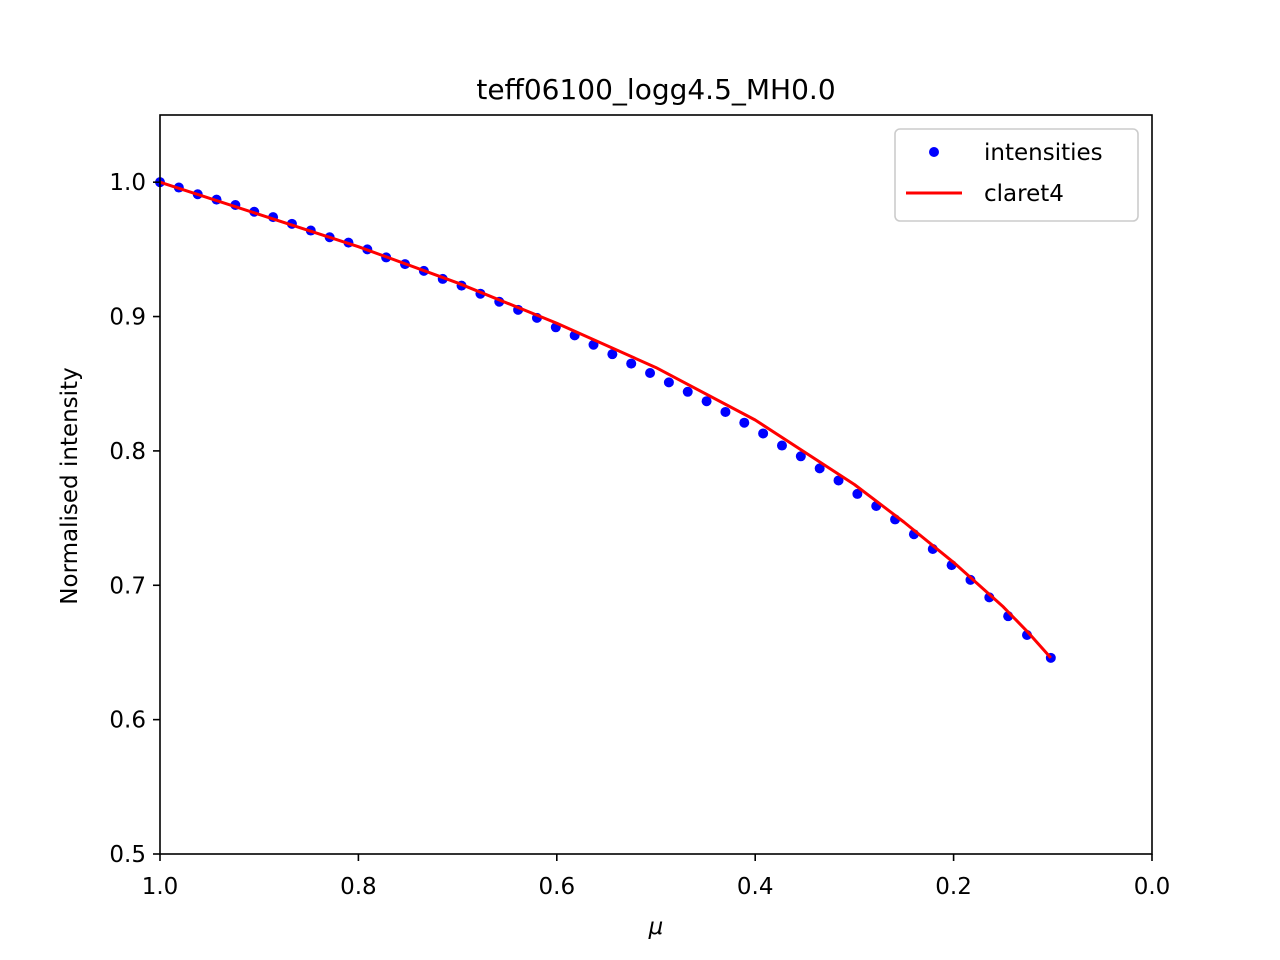  Describe the element at coordinates (755, 887) in the screenshot. I see `x-tick-label: 0.4` at that location.